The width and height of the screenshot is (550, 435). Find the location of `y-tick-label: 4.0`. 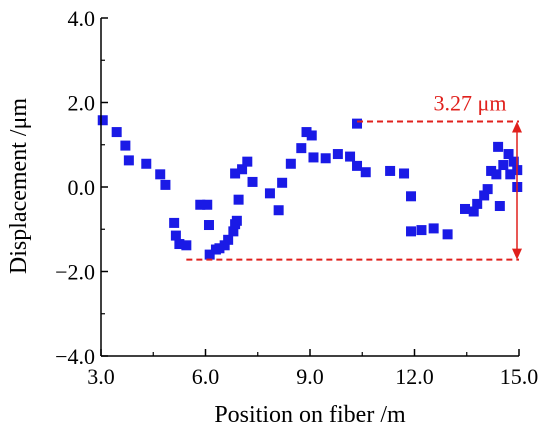

y-tick-label: 4.0 is located at coordinates (82, 18).